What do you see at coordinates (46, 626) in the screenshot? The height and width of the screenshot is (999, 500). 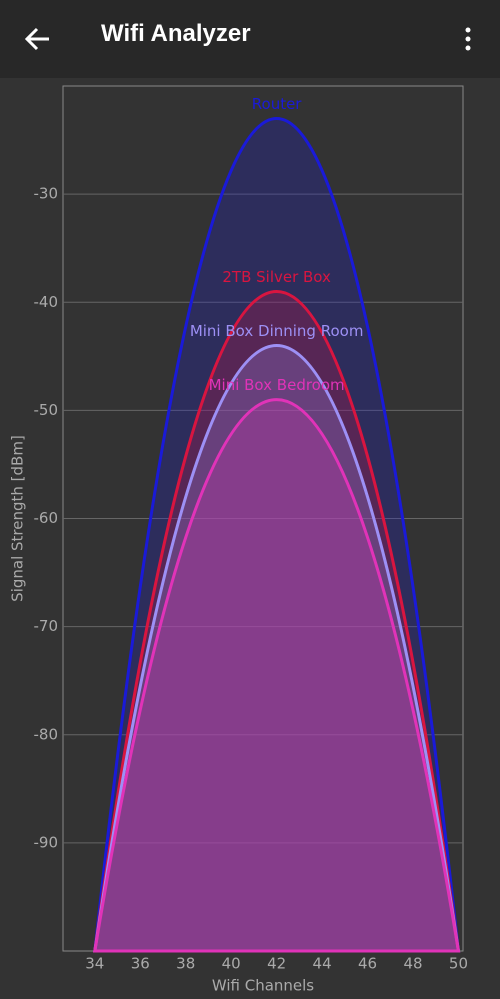 I see `y-tick-label: -70` at bounding box center [46, 626].